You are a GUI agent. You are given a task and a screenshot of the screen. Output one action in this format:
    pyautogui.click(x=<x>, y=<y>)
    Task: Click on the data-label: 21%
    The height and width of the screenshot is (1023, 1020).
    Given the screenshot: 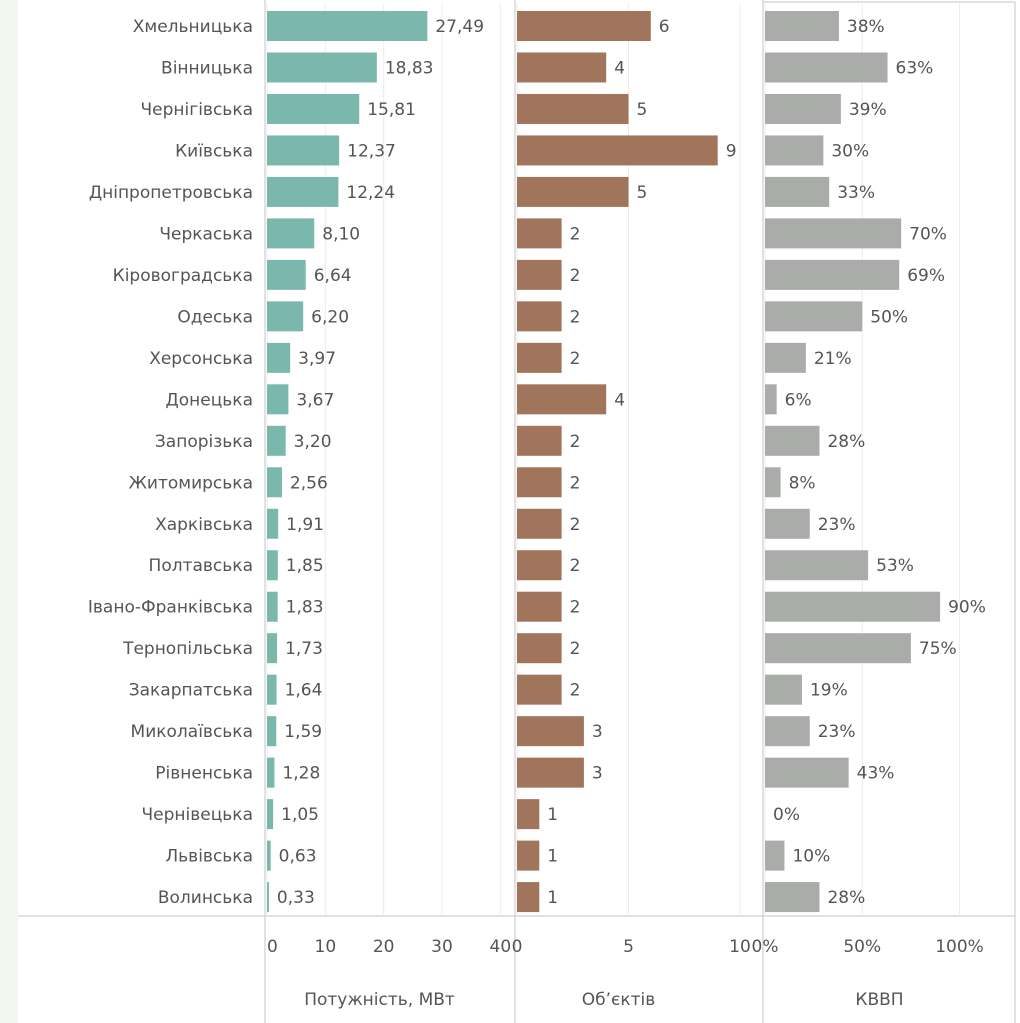 What is the action you would take?
    pyautogui.click(x=833, y=359)
    